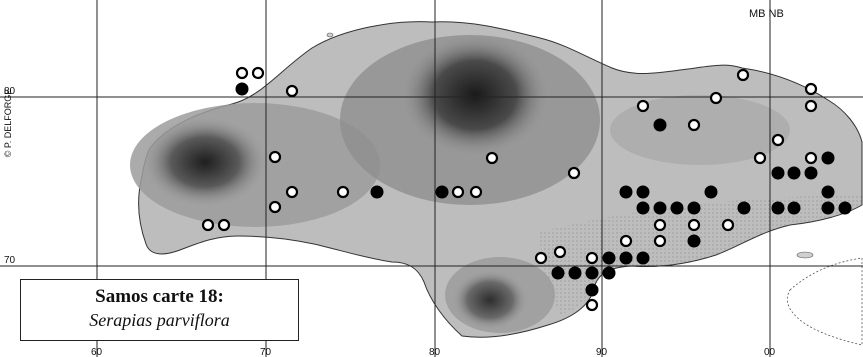 This screenshot has height=357, width=863. What do you see at coordinates (205, 162) in the screenshot?
I see `mountain-kerkis` at bounding box center [205, 162].